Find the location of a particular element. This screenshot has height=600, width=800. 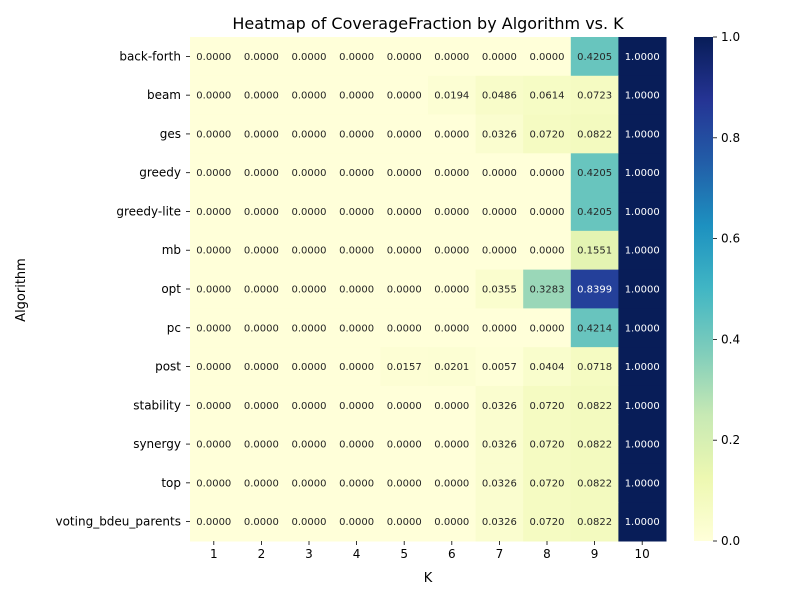

cell-value-label: 0.0614 is located at coordinates (547, 96).